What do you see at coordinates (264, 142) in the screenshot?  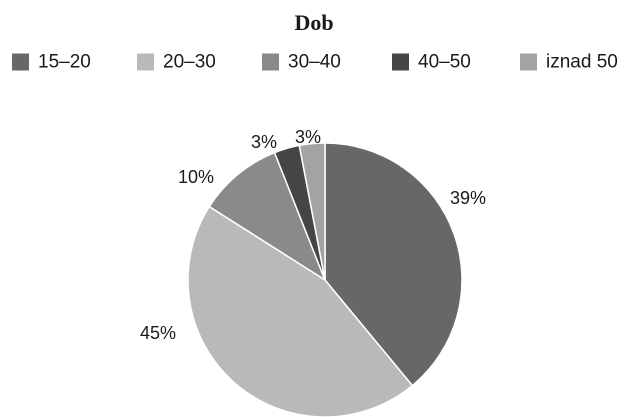 I see `data-label-40-50: 3%` at bounding box center [264, 142].